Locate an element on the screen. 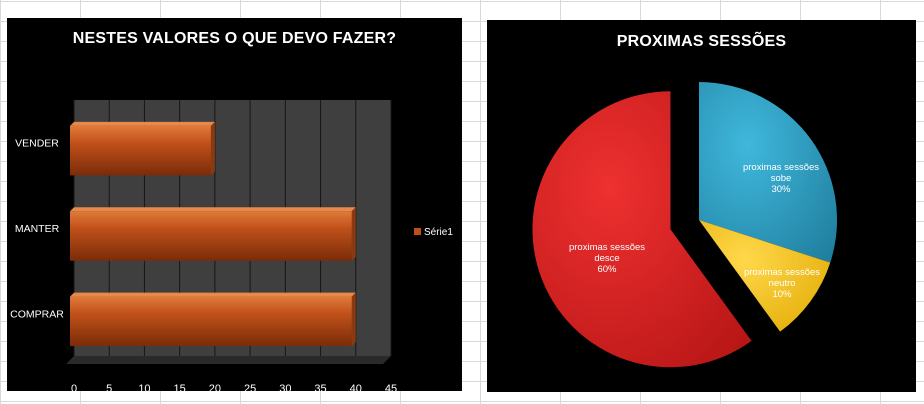 The image size is (924, 404). x-tick-label: 40 is located at coordinates (356, 389).